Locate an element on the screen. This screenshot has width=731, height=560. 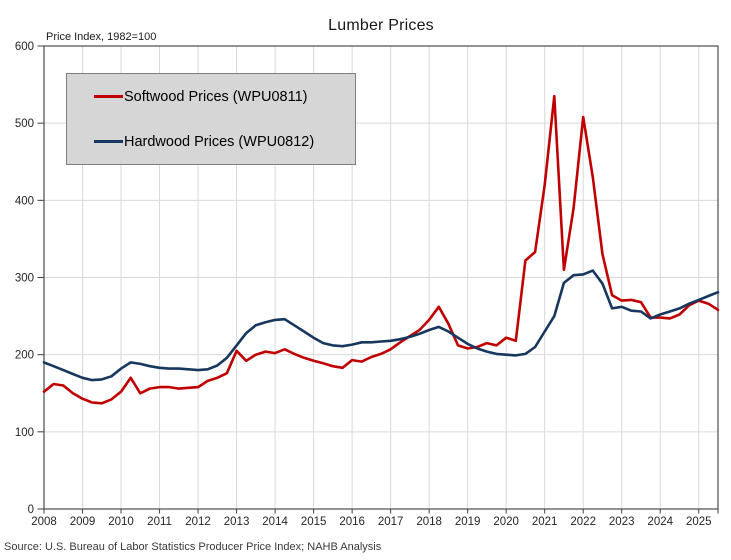
x-tick-label: 2022 is located at coordinates (583, 522).